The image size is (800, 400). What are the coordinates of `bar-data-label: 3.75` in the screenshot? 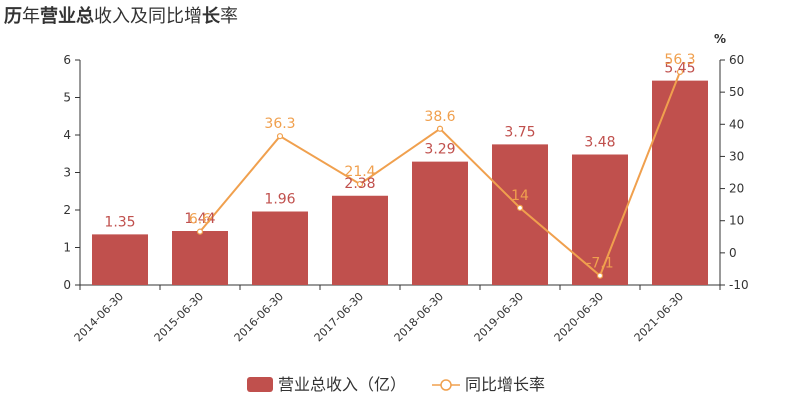 It's located at (519, 132).